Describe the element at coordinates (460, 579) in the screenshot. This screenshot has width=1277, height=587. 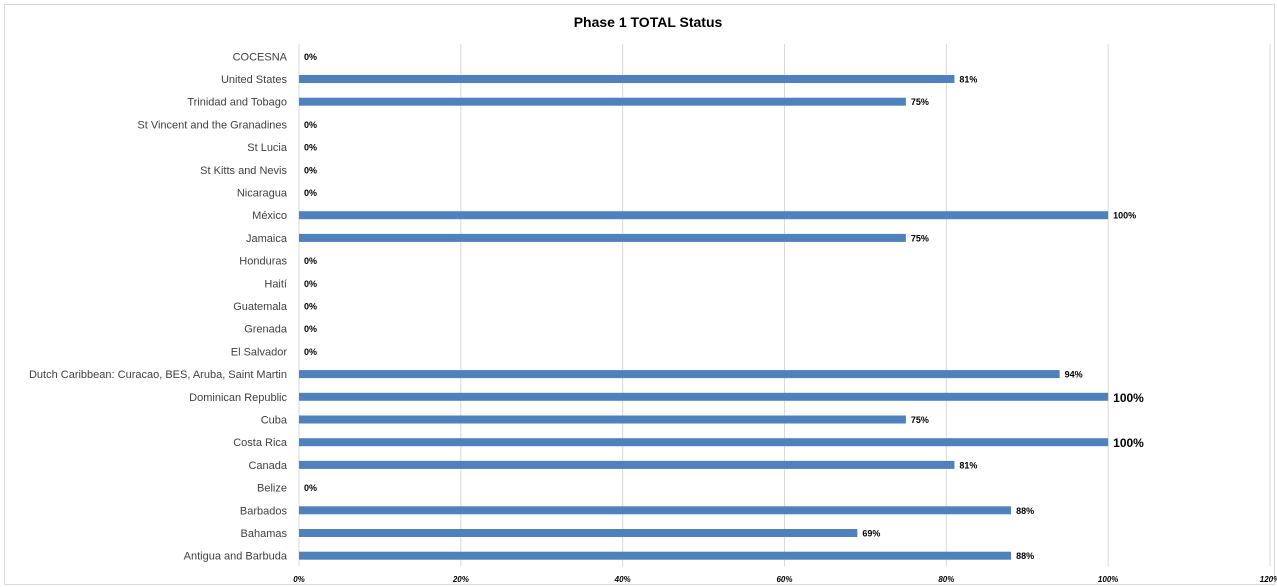
I see `x-tick-label: 20%` at that location.